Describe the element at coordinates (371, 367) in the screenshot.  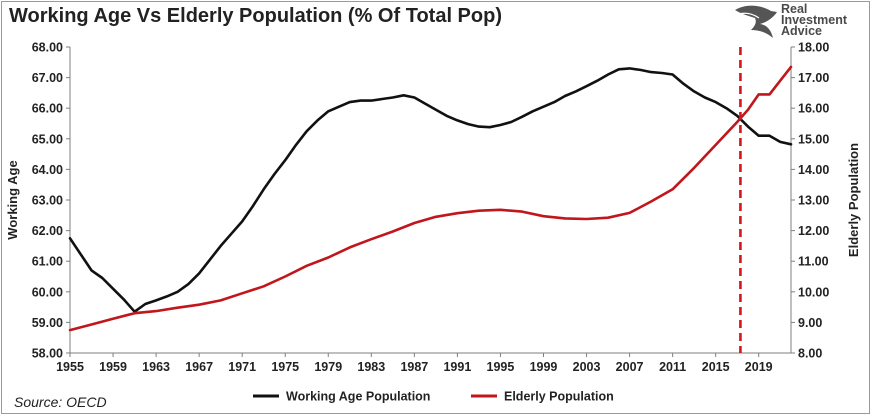
I see `x-tick-label: 1983` at that location.